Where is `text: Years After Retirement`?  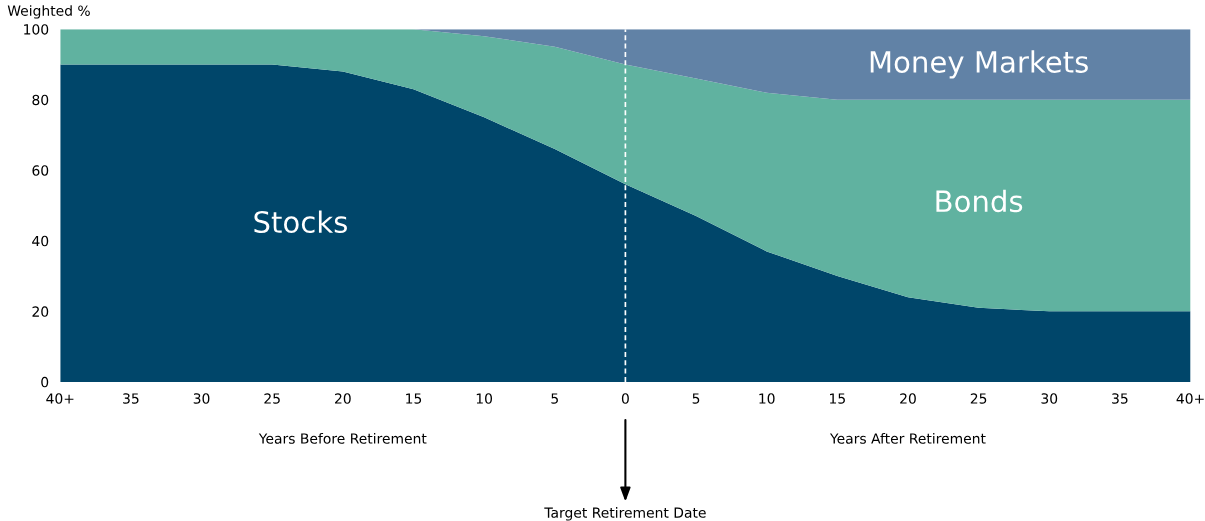 text: Years After Retirement is located at coordinates (907, 438).